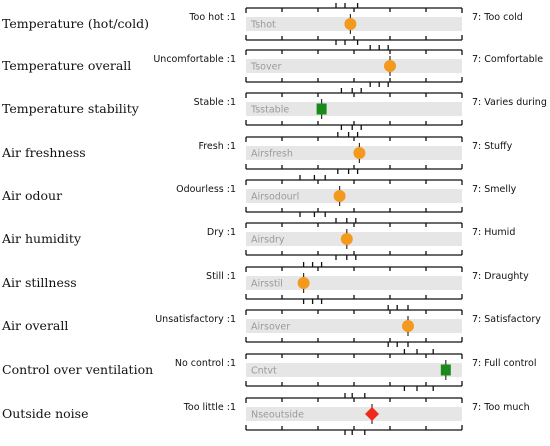 This screenshot has width=550, height=446. I want to click on item-label: Air odour, so click(31, 195).